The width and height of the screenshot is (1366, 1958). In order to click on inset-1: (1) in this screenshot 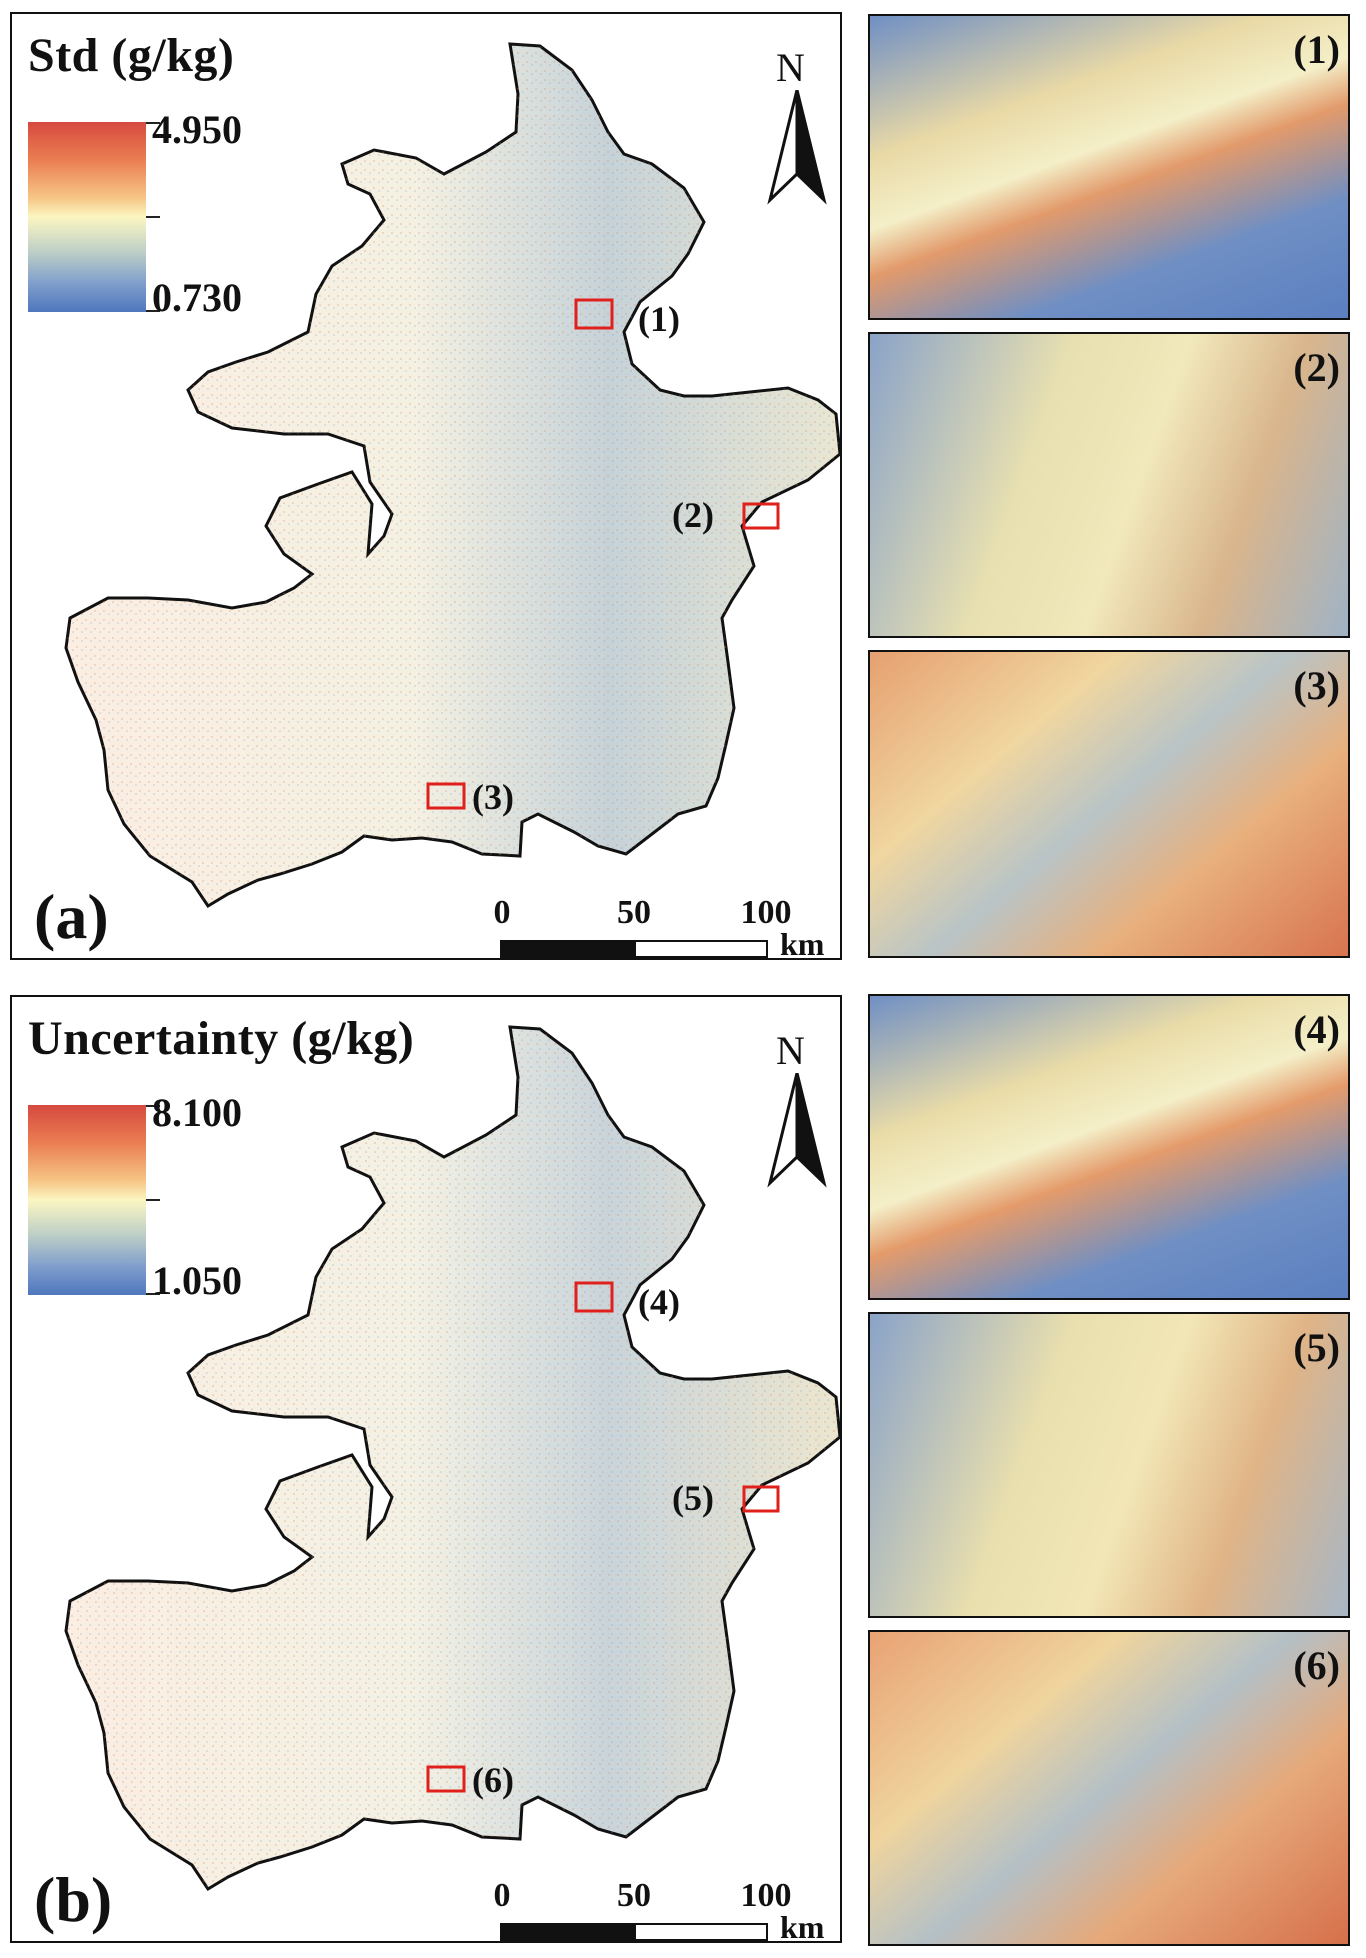, I will do `click(1109, 167)`.